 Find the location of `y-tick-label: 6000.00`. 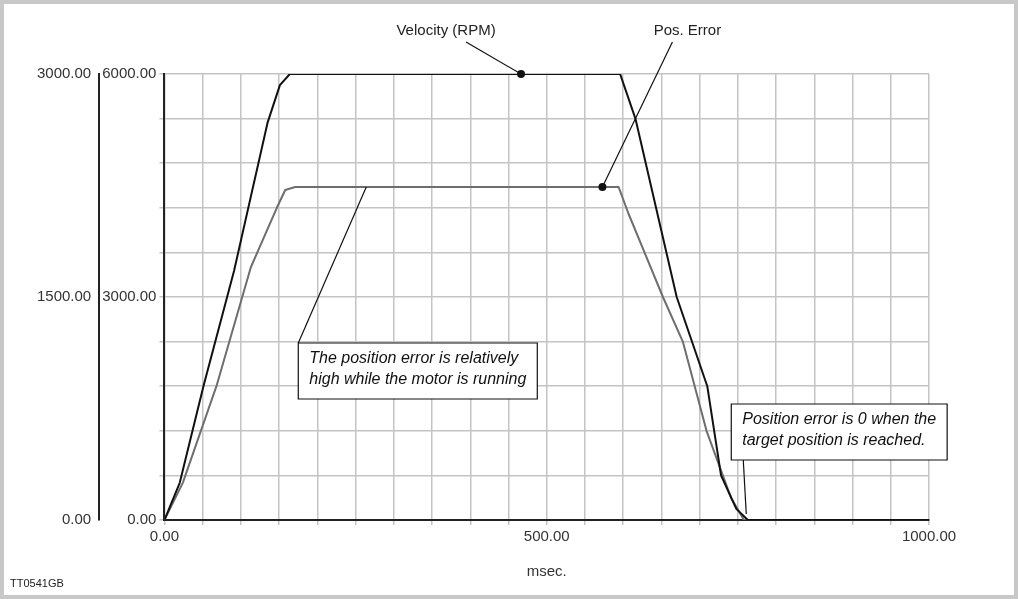

y-tick-label: 6000.00 is located at coordinates (129, 73).